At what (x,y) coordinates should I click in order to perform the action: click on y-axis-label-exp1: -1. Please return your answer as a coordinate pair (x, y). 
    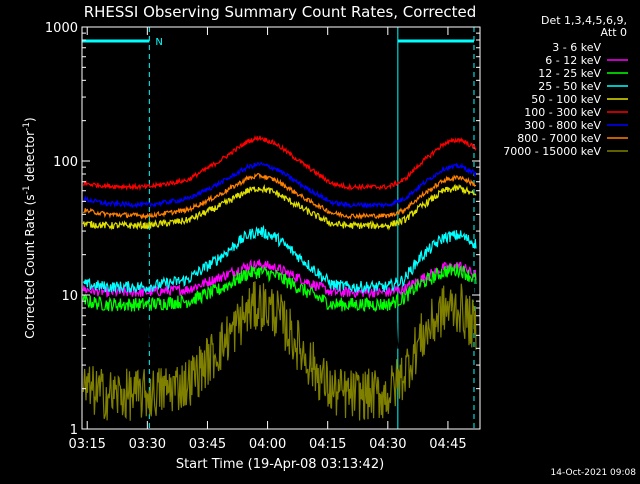
    Looking at the image, I should click on (27, 189).